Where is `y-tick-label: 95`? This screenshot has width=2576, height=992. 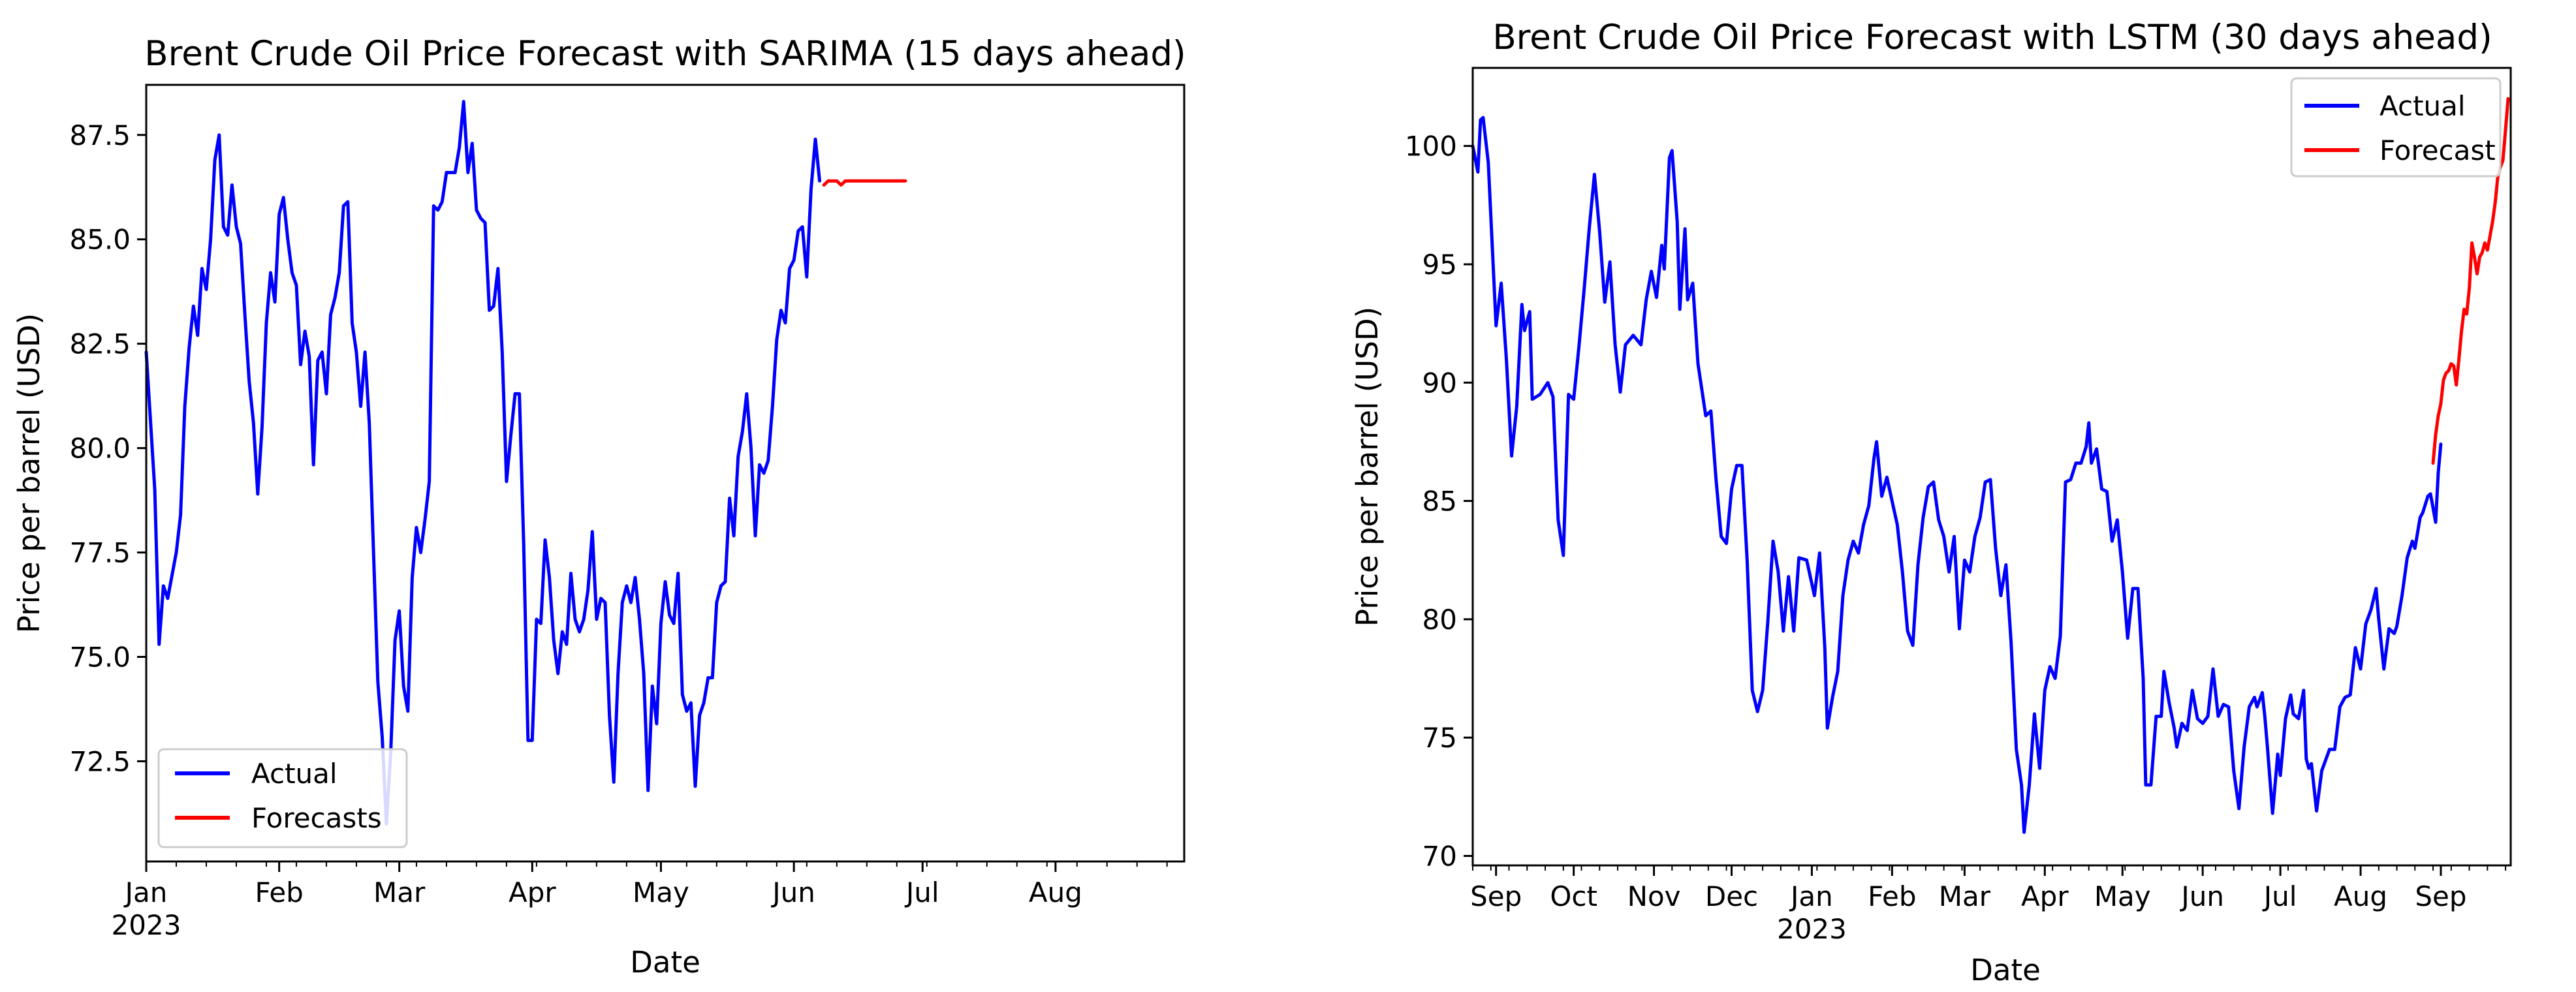
y-tick-label: 95 is located at coordinates (1439, 265).